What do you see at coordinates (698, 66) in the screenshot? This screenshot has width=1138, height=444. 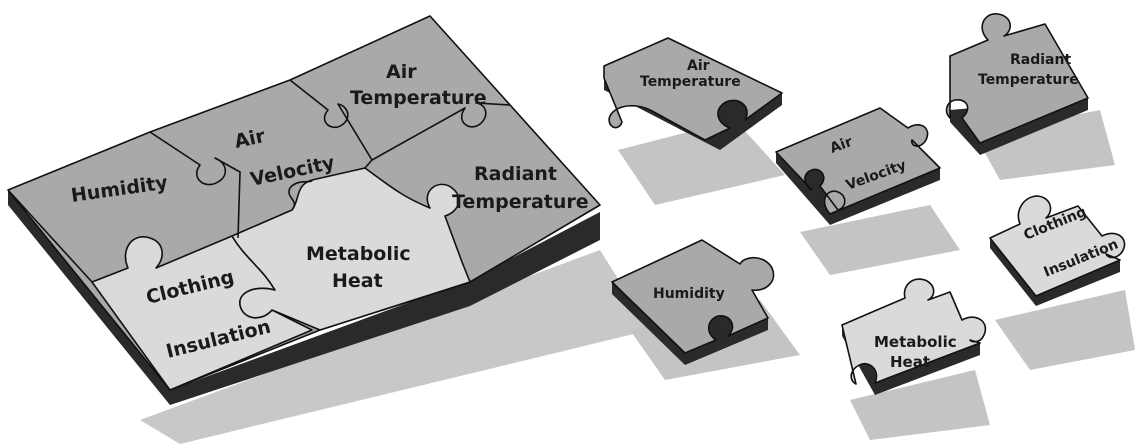 I see `scattered-air-temperature-line1: Air` at bounding box center [698, 66].